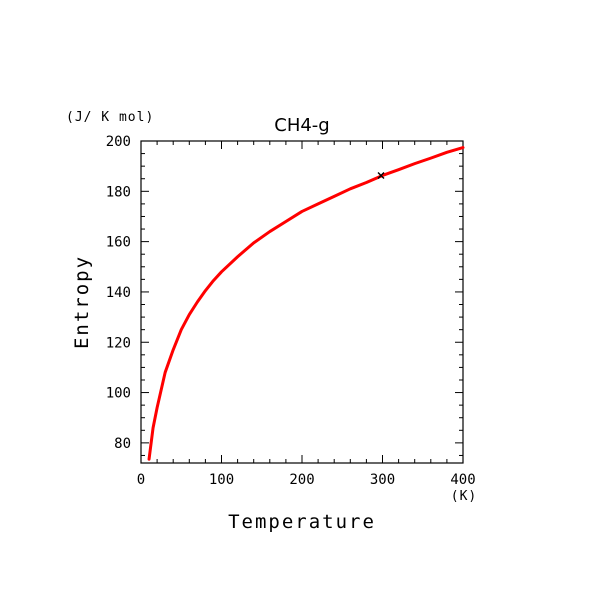  I want to click on x-tick-label: 300, so click(382, 480).